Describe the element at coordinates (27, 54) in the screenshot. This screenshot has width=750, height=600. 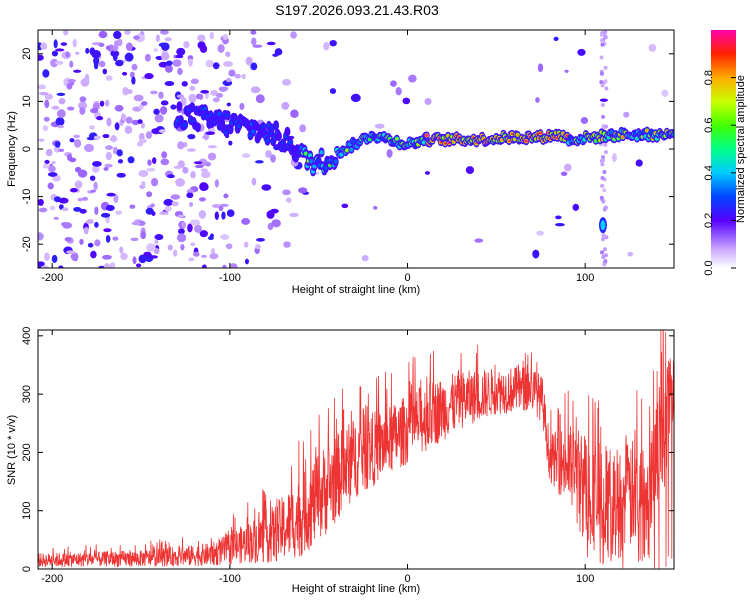
I see `y-tick-label: 20` at that location.